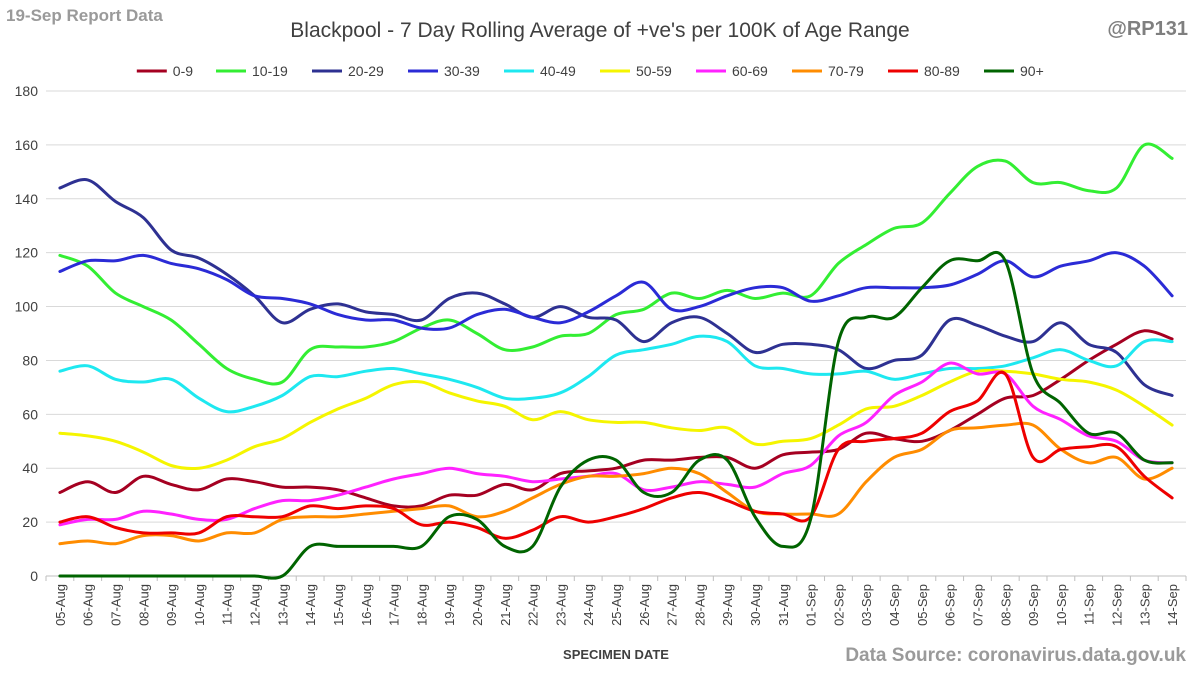 This screenshot has height=675, width=1200. Describe the element at coordinates (183, 71) in the screenshot. I see `legend-label: 0-9` at that location.